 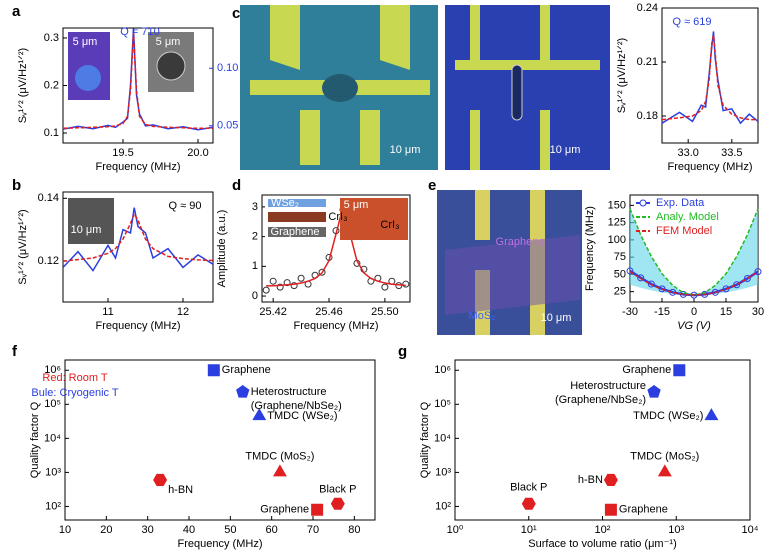 What do you see at coordinates (302, 416) in the screenshot?
I see `point-label: TMDC (WSe₂)` at bounding box center [302, 416].